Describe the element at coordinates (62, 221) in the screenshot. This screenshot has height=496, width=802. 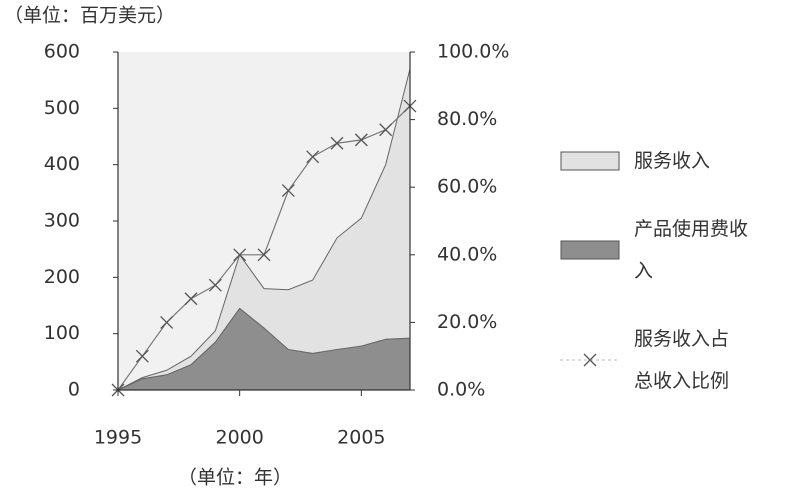
I see `y-tick-label: 300` at that location.